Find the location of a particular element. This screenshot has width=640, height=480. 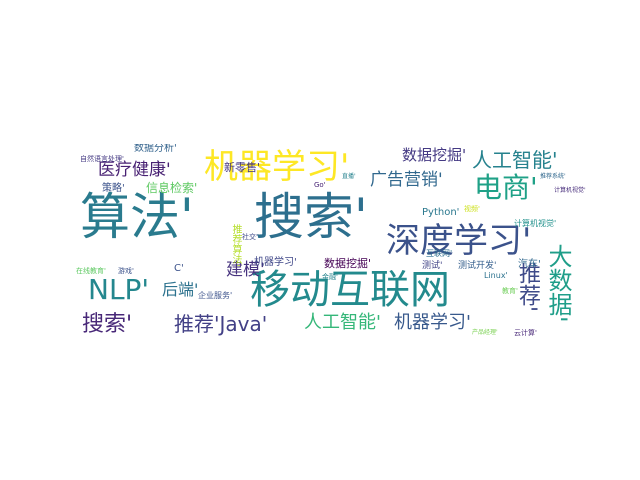

word-xin-lingshou: 新零售' is located at coordinates (242, 167).